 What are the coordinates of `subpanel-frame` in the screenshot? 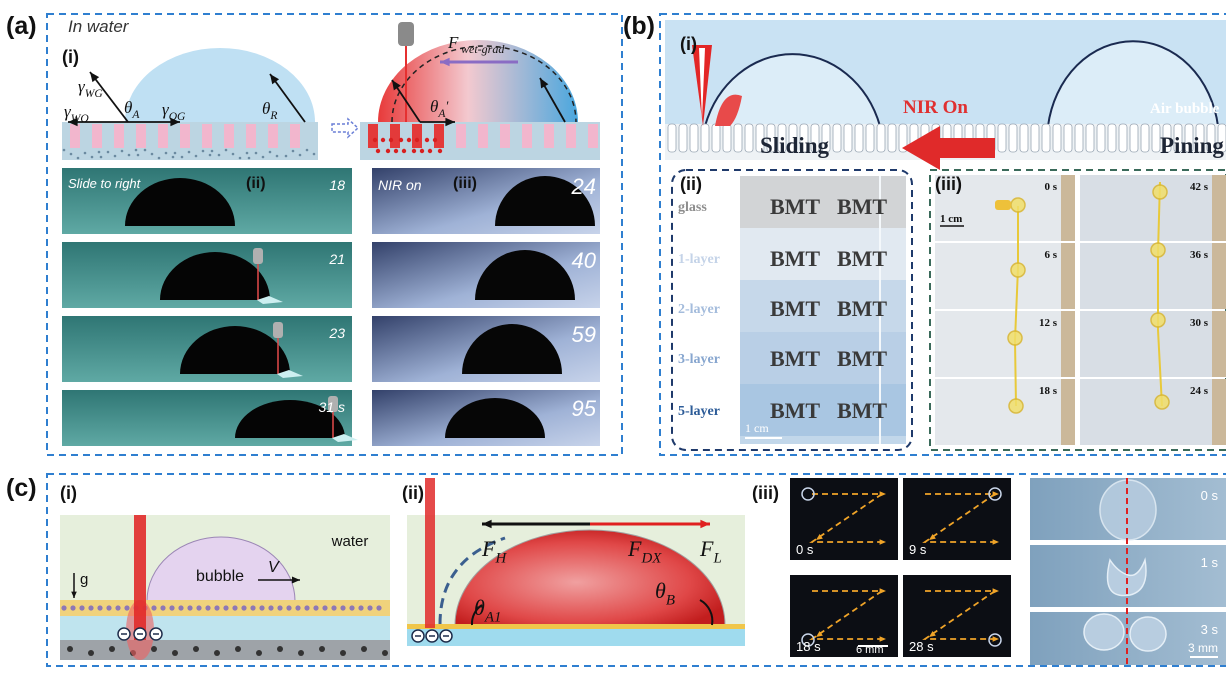 It's located at (792, 310).